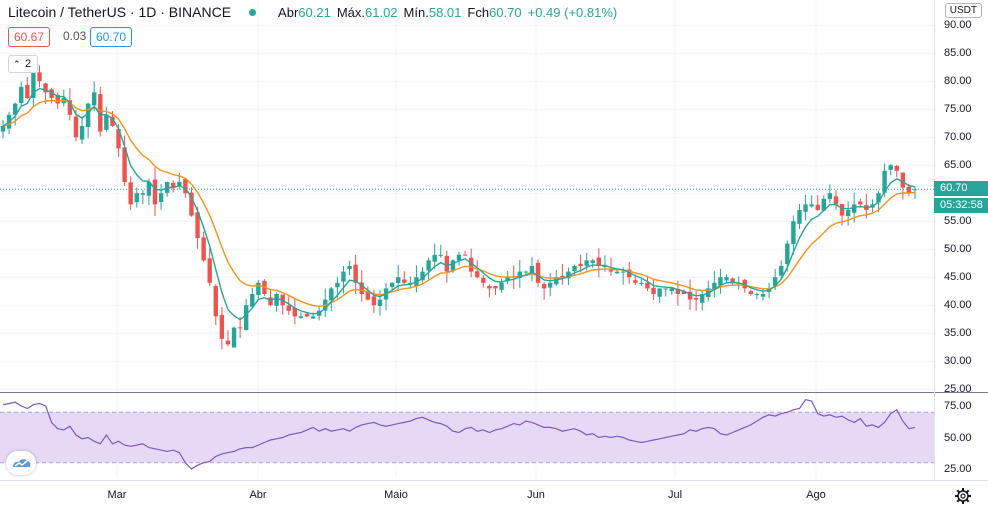  What do you see at coordinates (21, 463) in the screenshot?
I see `tradingview-logo-icon` at bounding box center [21, 463].